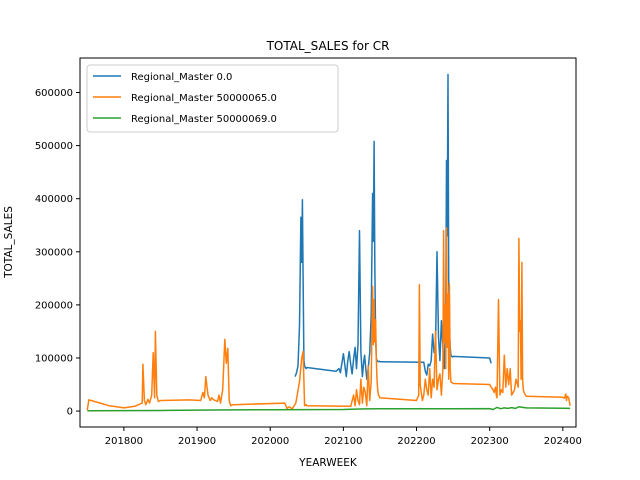  I want to click on x-tick-label: 202100, so click(343, 441).